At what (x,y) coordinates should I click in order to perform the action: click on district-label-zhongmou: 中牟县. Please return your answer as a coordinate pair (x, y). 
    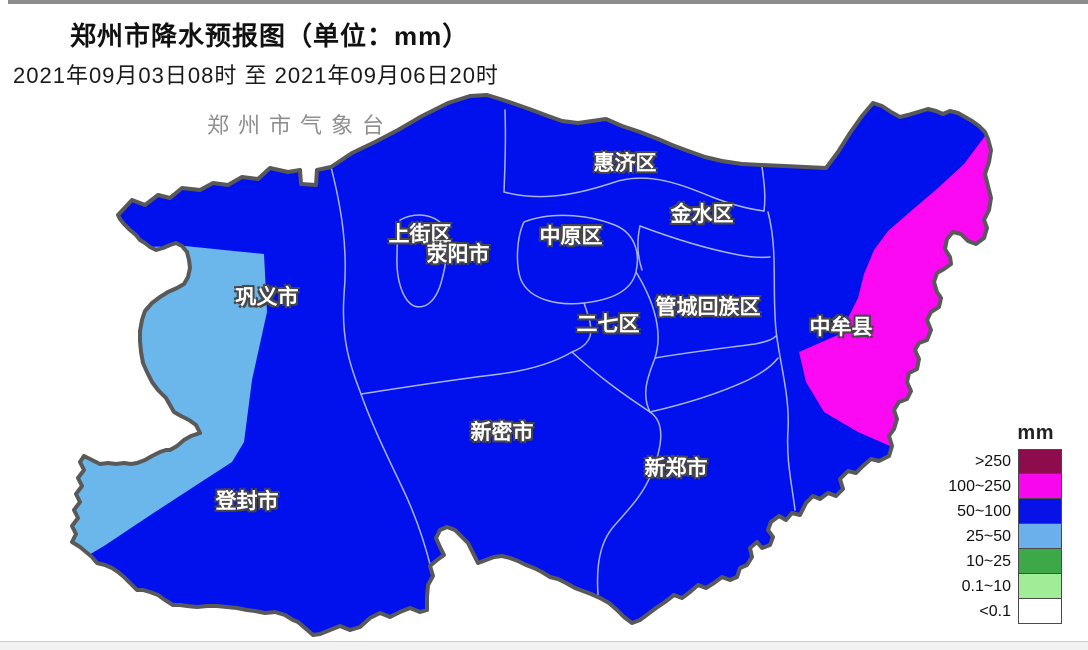
    Looking at the image, I should click on (841, 327).